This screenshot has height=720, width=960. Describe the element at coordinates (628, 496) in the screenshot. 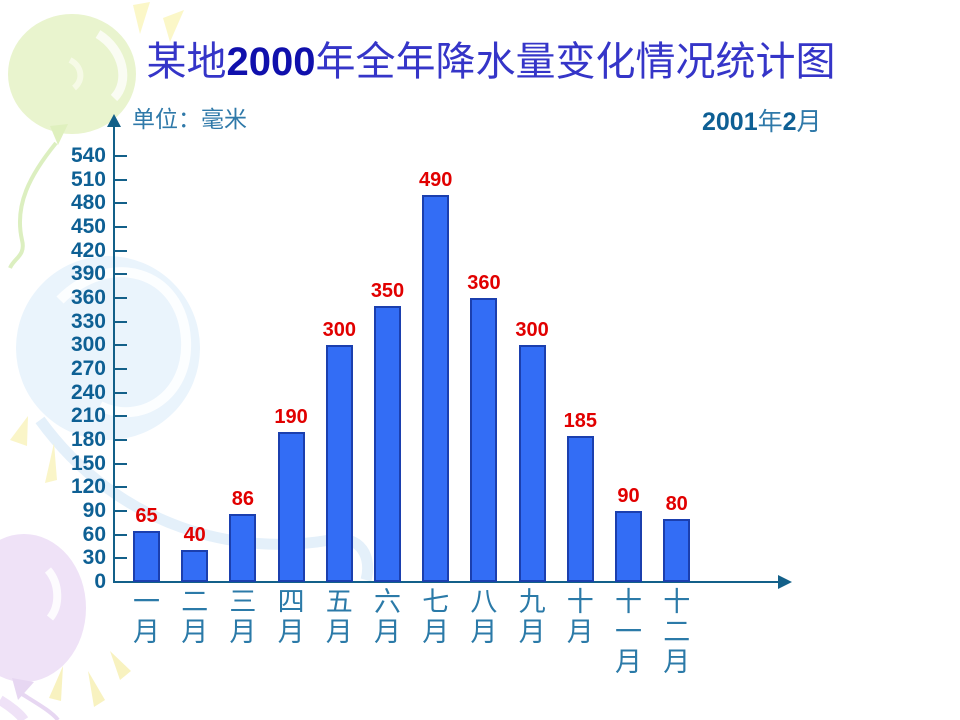

I see `bar-value-label: 90` at that location.